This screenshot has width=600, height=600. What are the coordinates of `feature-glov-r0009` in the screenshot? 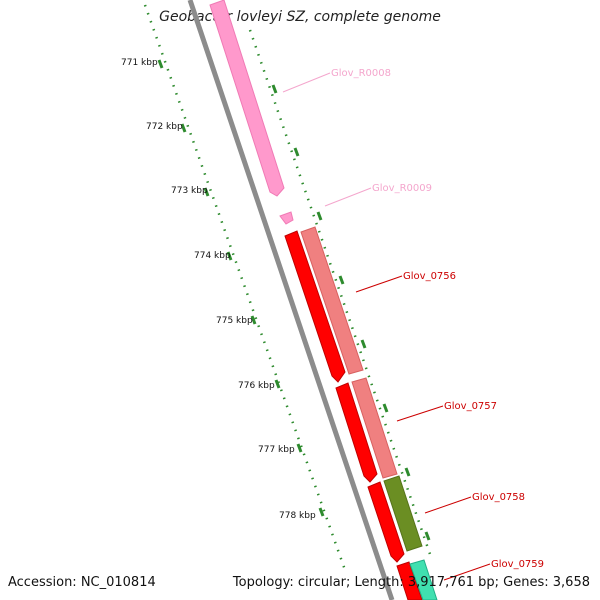 It's located at (286, 218).